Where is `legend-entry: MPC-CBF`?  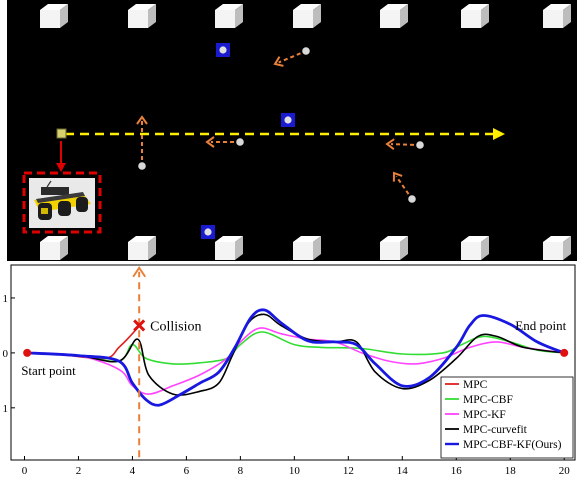
legend-entry: MPC-CBF is located at coordinates (488, 400).